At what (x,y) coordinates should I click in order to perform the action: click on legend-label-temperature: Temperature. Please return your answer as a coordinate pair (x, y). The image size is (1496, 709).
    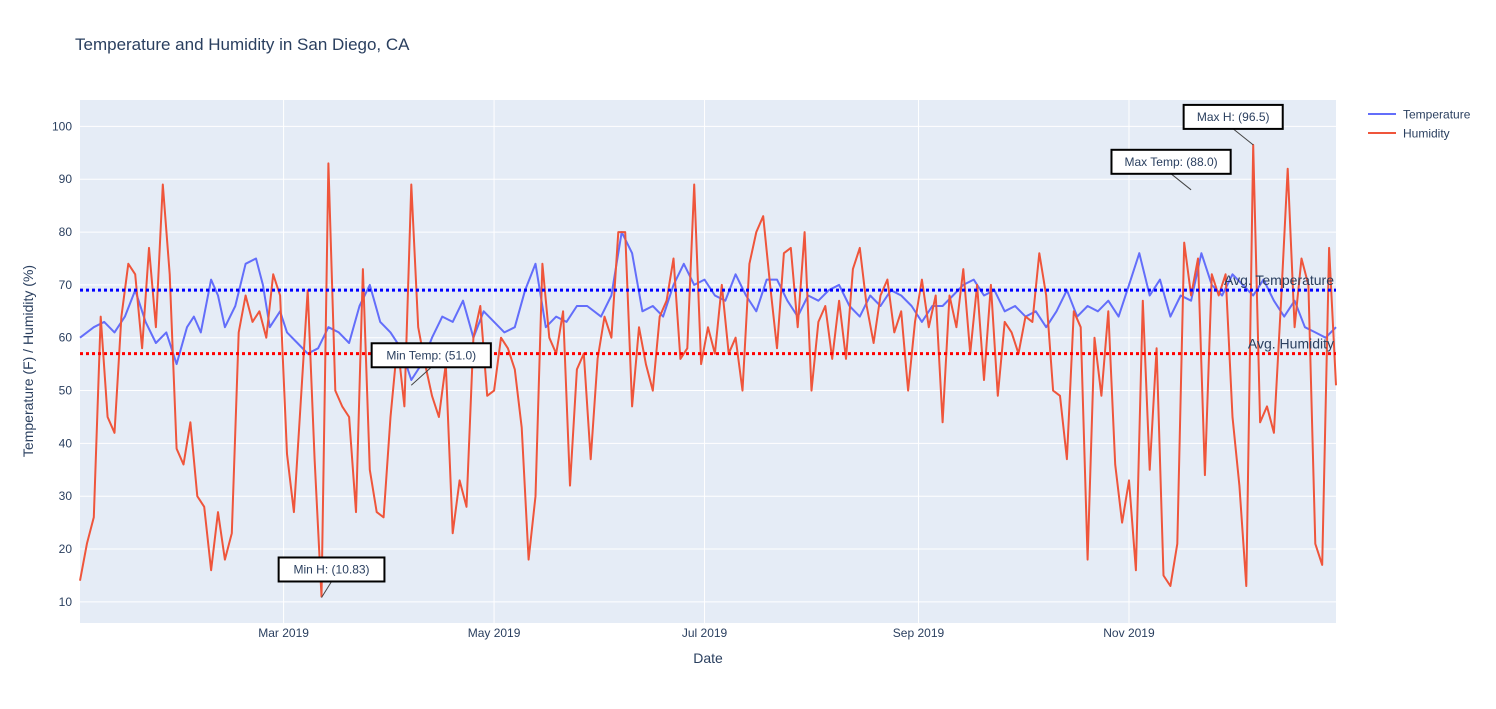
    Looking at the image, I should click on (1437, 115).